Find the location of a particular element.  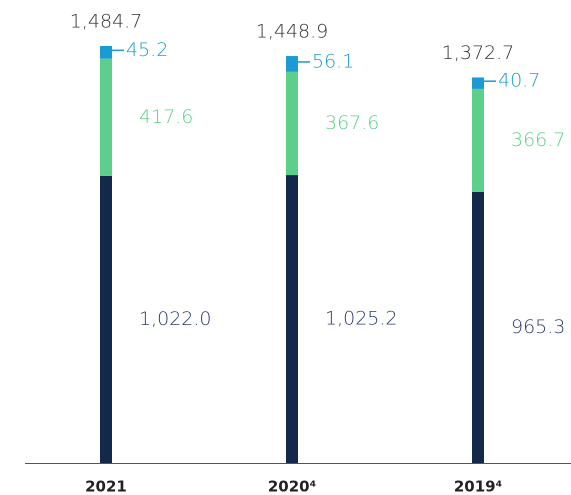

x-tick-label: 2020⁴ is located at coordinates (292, 486).